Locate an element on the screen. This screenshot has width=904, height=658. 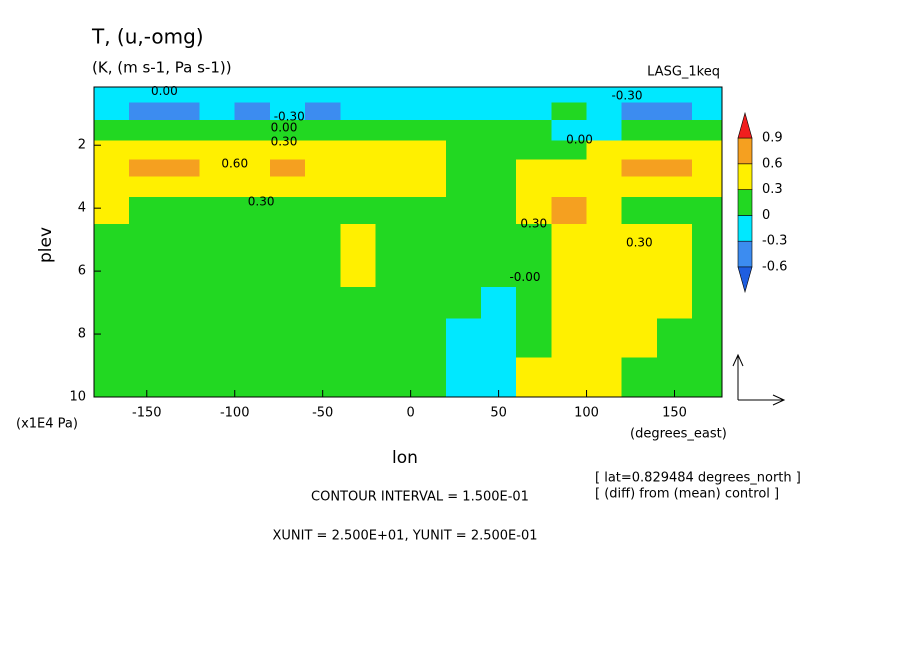
contour-interval: CONTOUR INTERVAL = 1.500E-01 is located at coordinates (420, 497).